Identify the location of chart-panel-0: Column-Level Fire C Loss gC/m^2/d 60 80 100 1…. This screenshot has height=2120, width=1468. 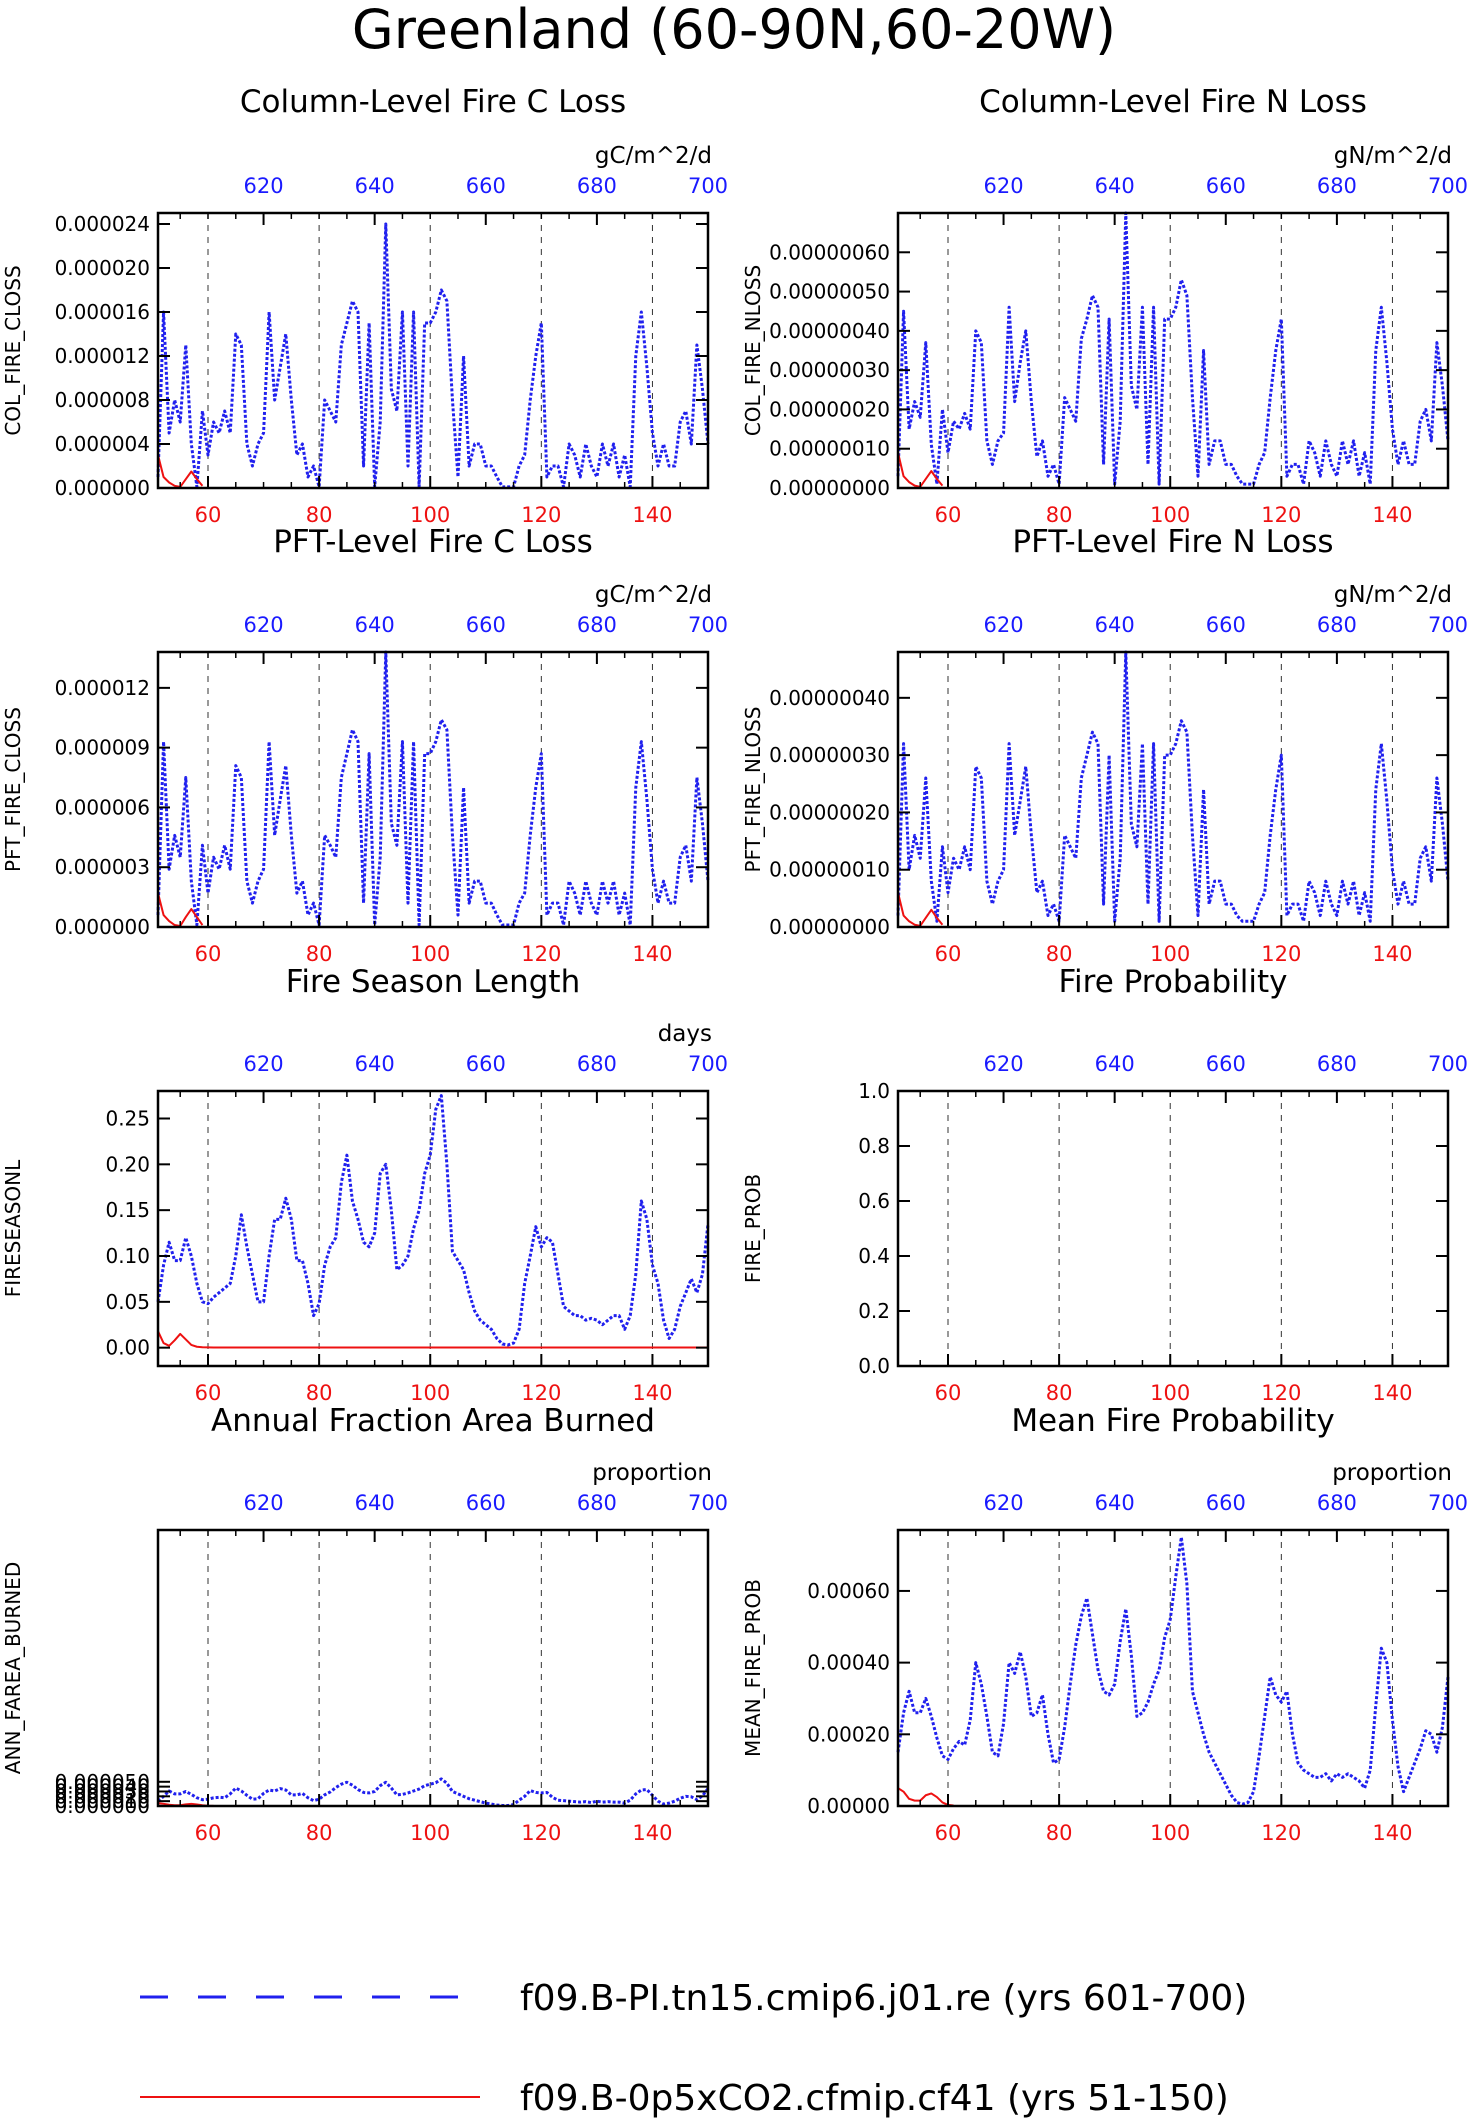
(364, 305).